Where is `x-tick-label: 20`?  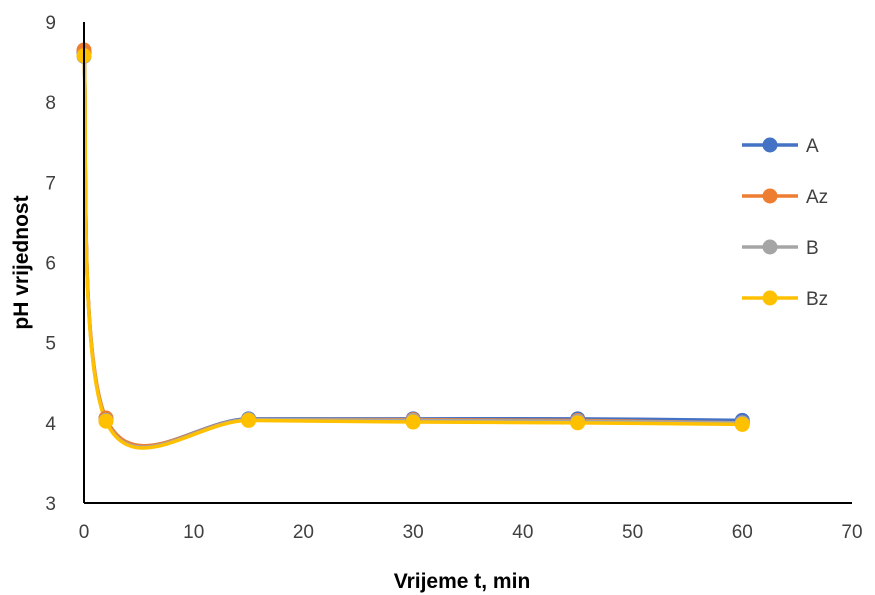
x-tick-label: 20 is located at coordinates (303, 532).